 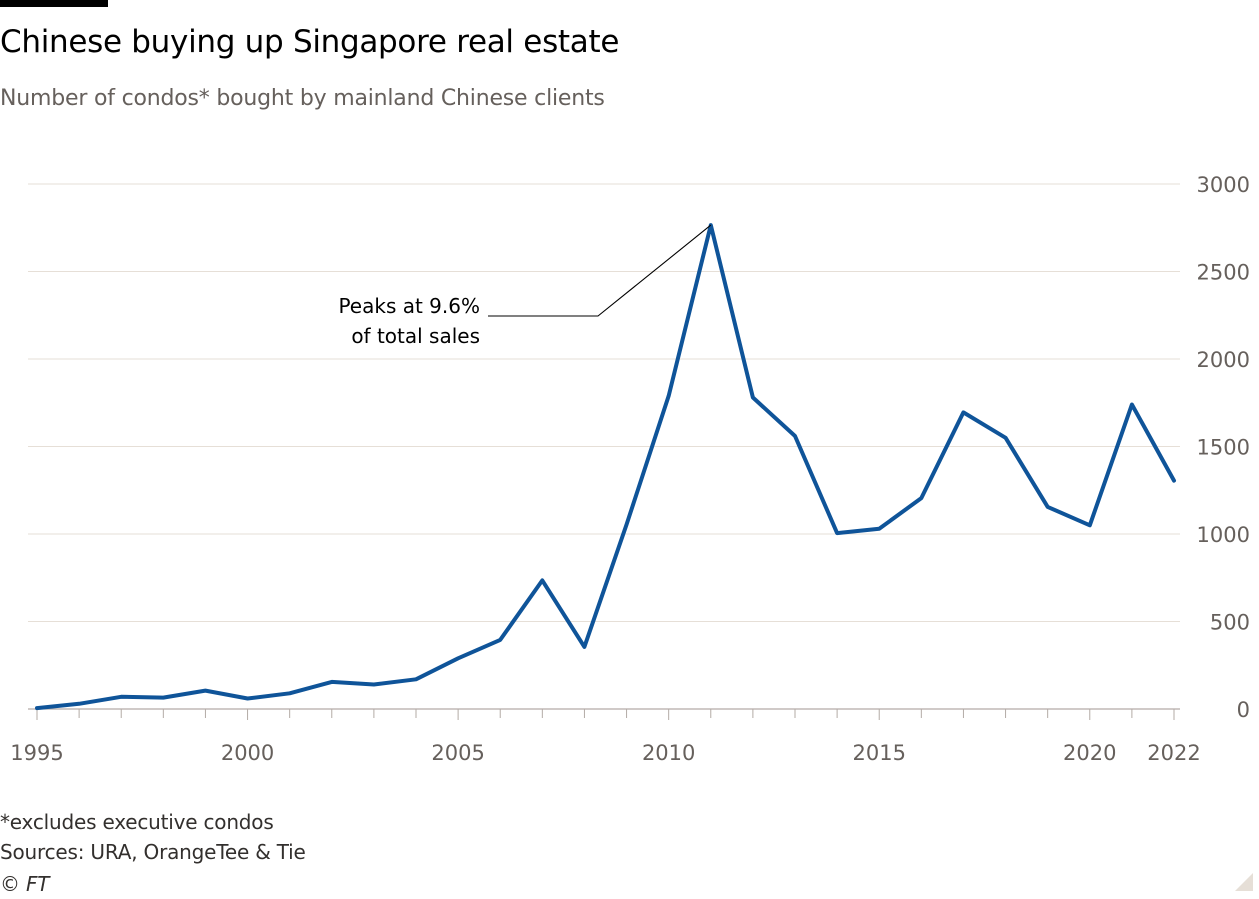 I want to click on annotation-text: Peaks at 9.6%, so click(x=409, y=306).